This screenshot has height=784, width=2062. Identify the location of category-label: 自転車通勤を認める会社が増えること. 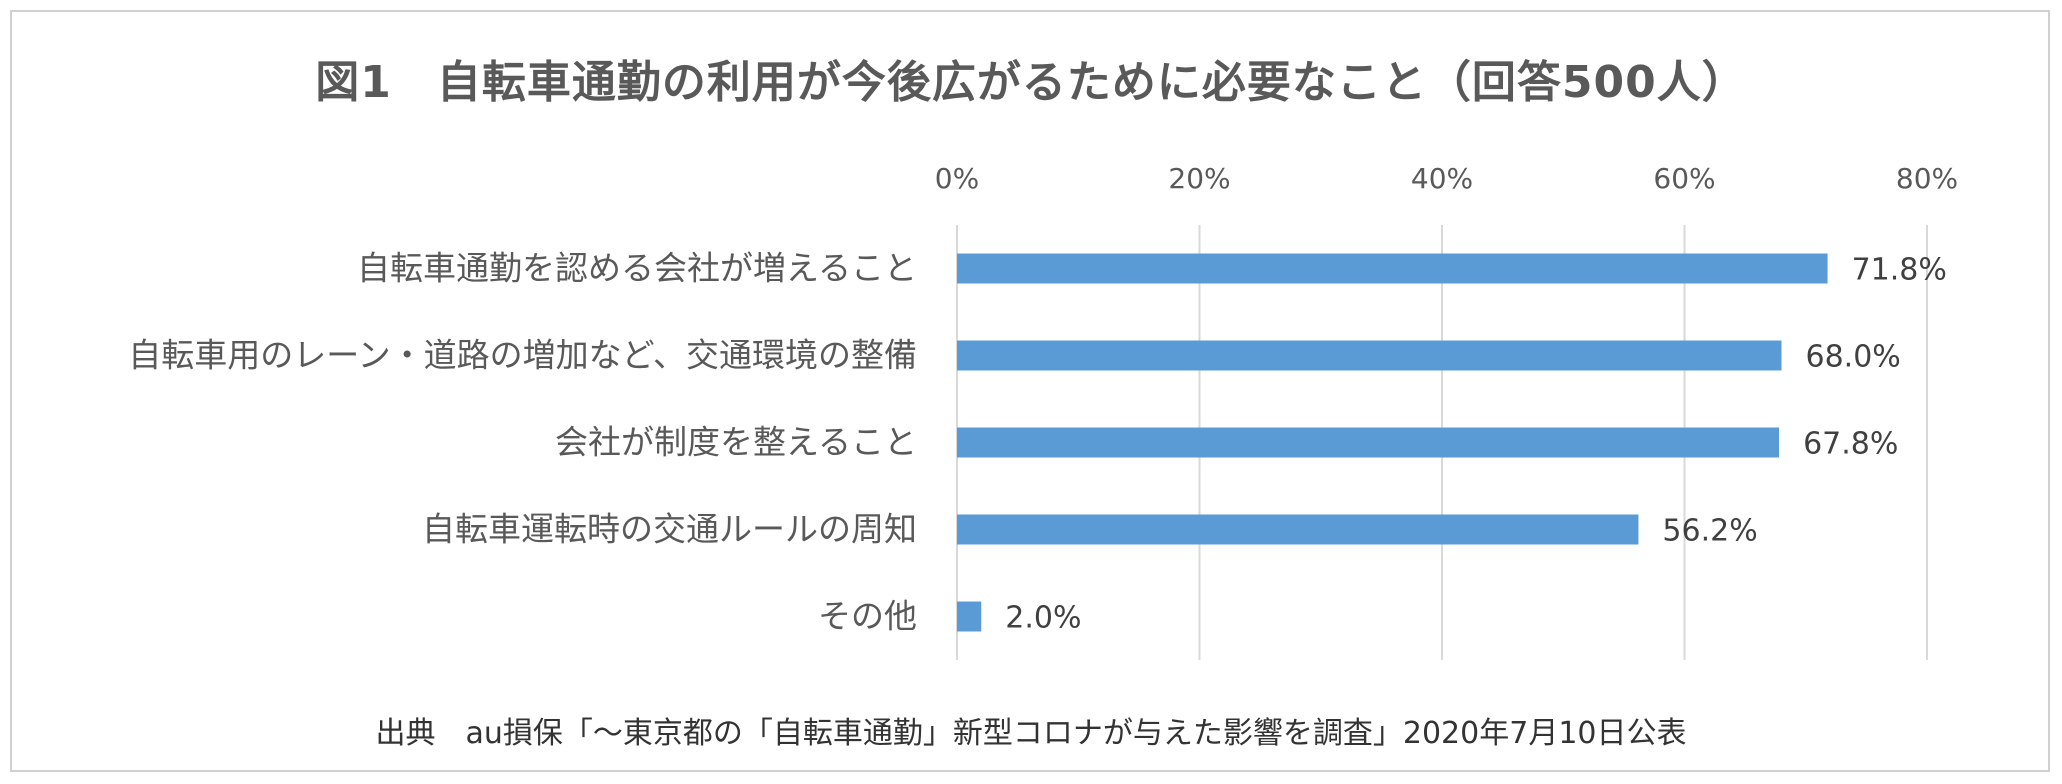
(637, 268).